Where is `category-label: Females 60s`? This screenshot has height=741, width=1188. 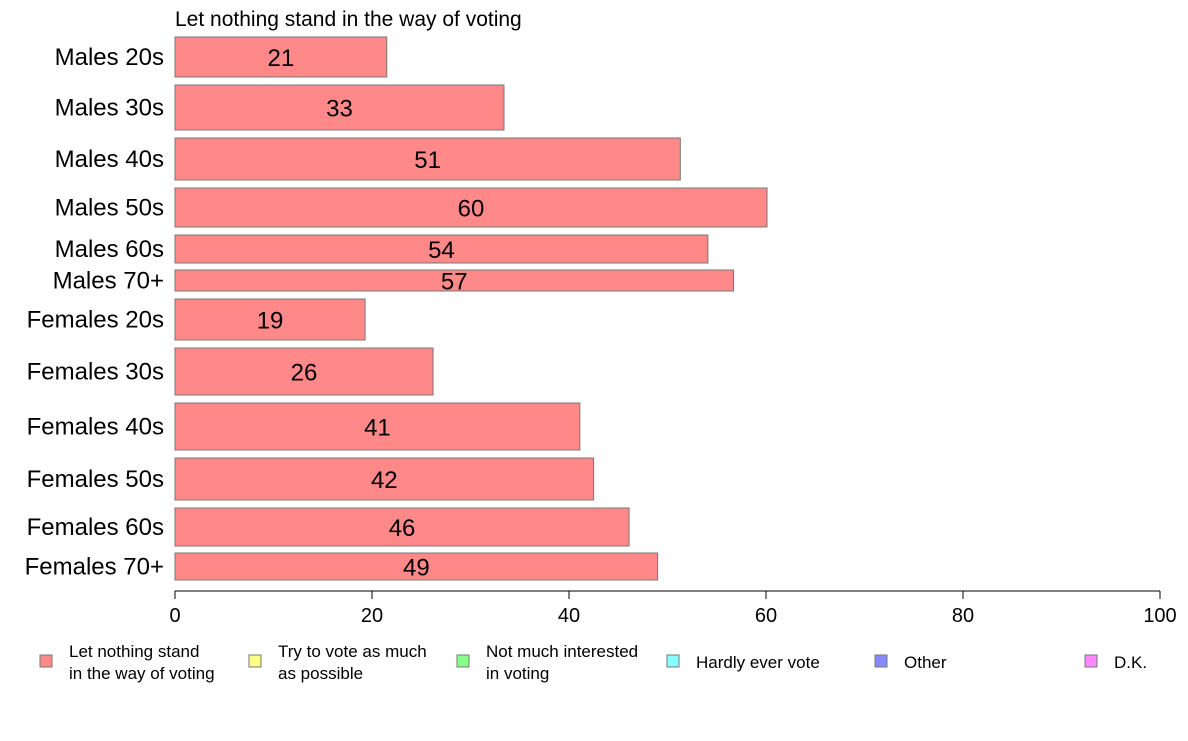
category-label: Females 60s is located at coordinates (95, 527).